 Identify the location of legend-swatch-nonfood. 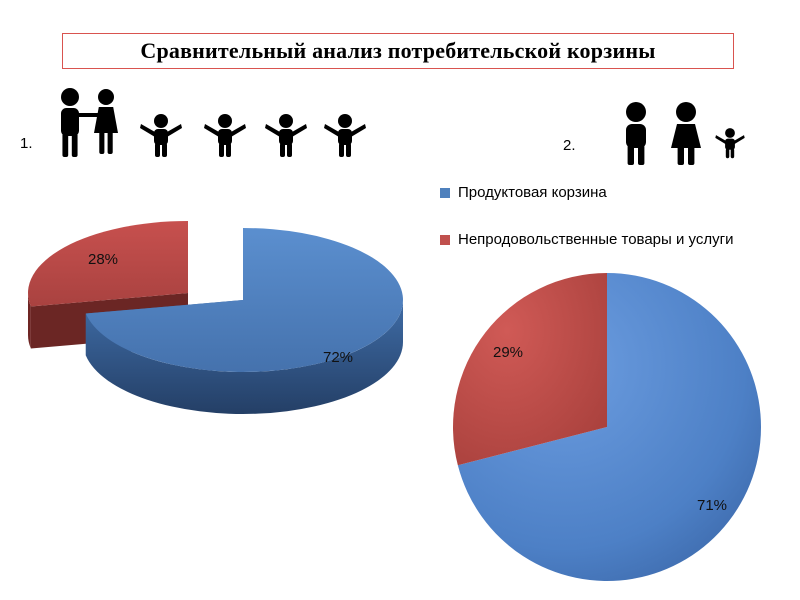
(445, 240).